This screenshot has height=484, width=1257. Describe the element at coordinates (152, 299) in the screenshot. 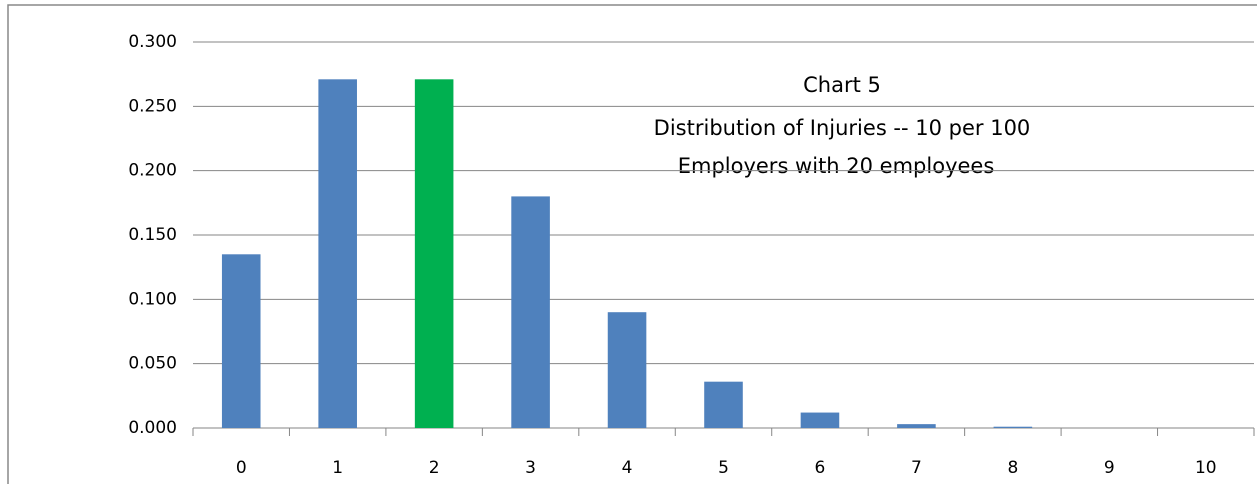

I see `y-tick-label: 0.100` at that location.